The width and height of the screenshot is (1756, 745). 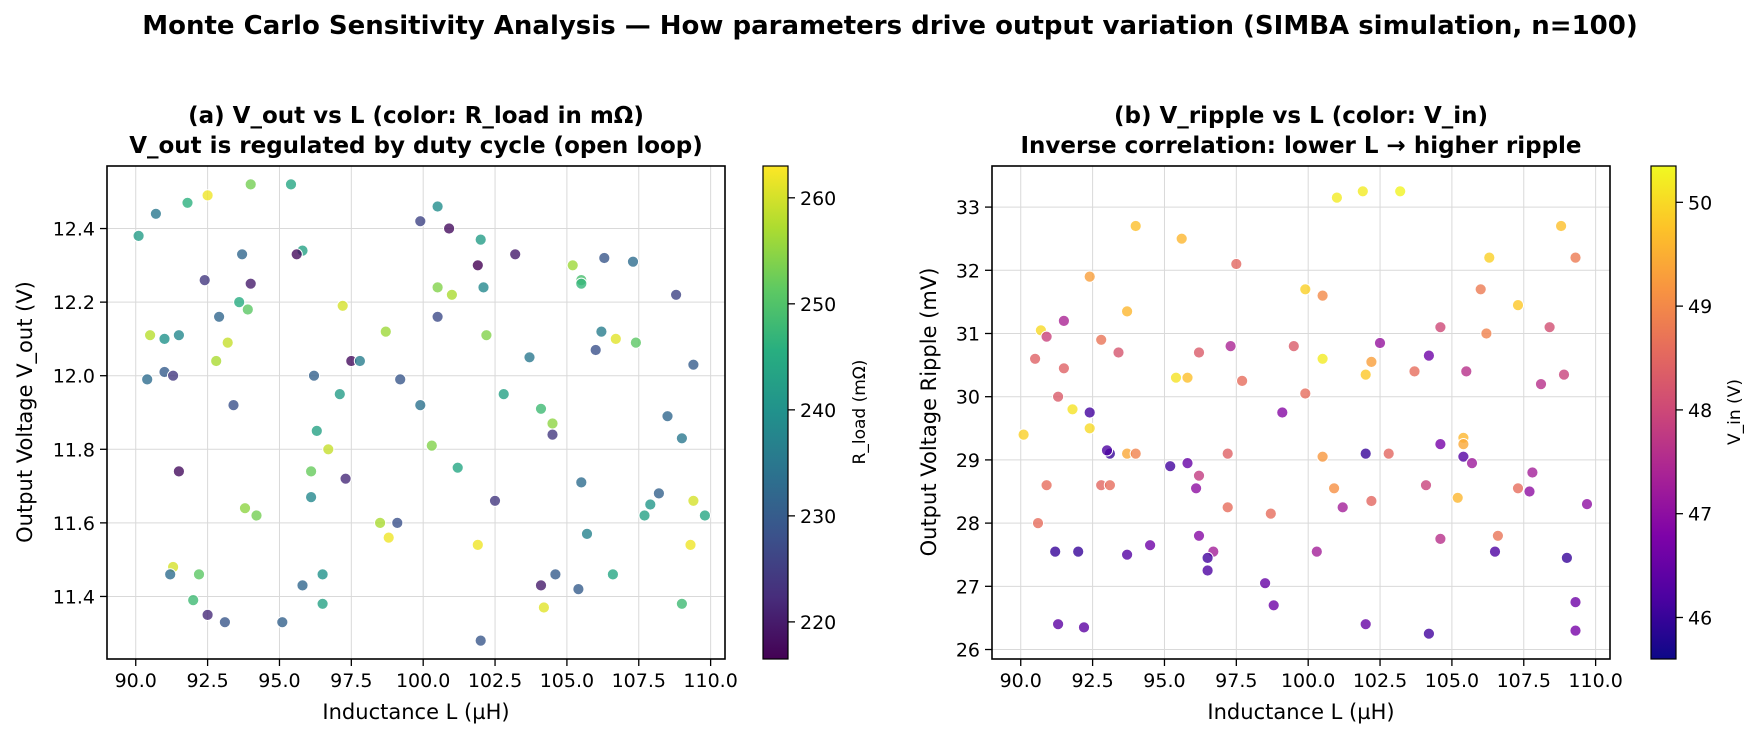 I want to click on colorbar-tick-label: 49, so click(x=1700, y=307).